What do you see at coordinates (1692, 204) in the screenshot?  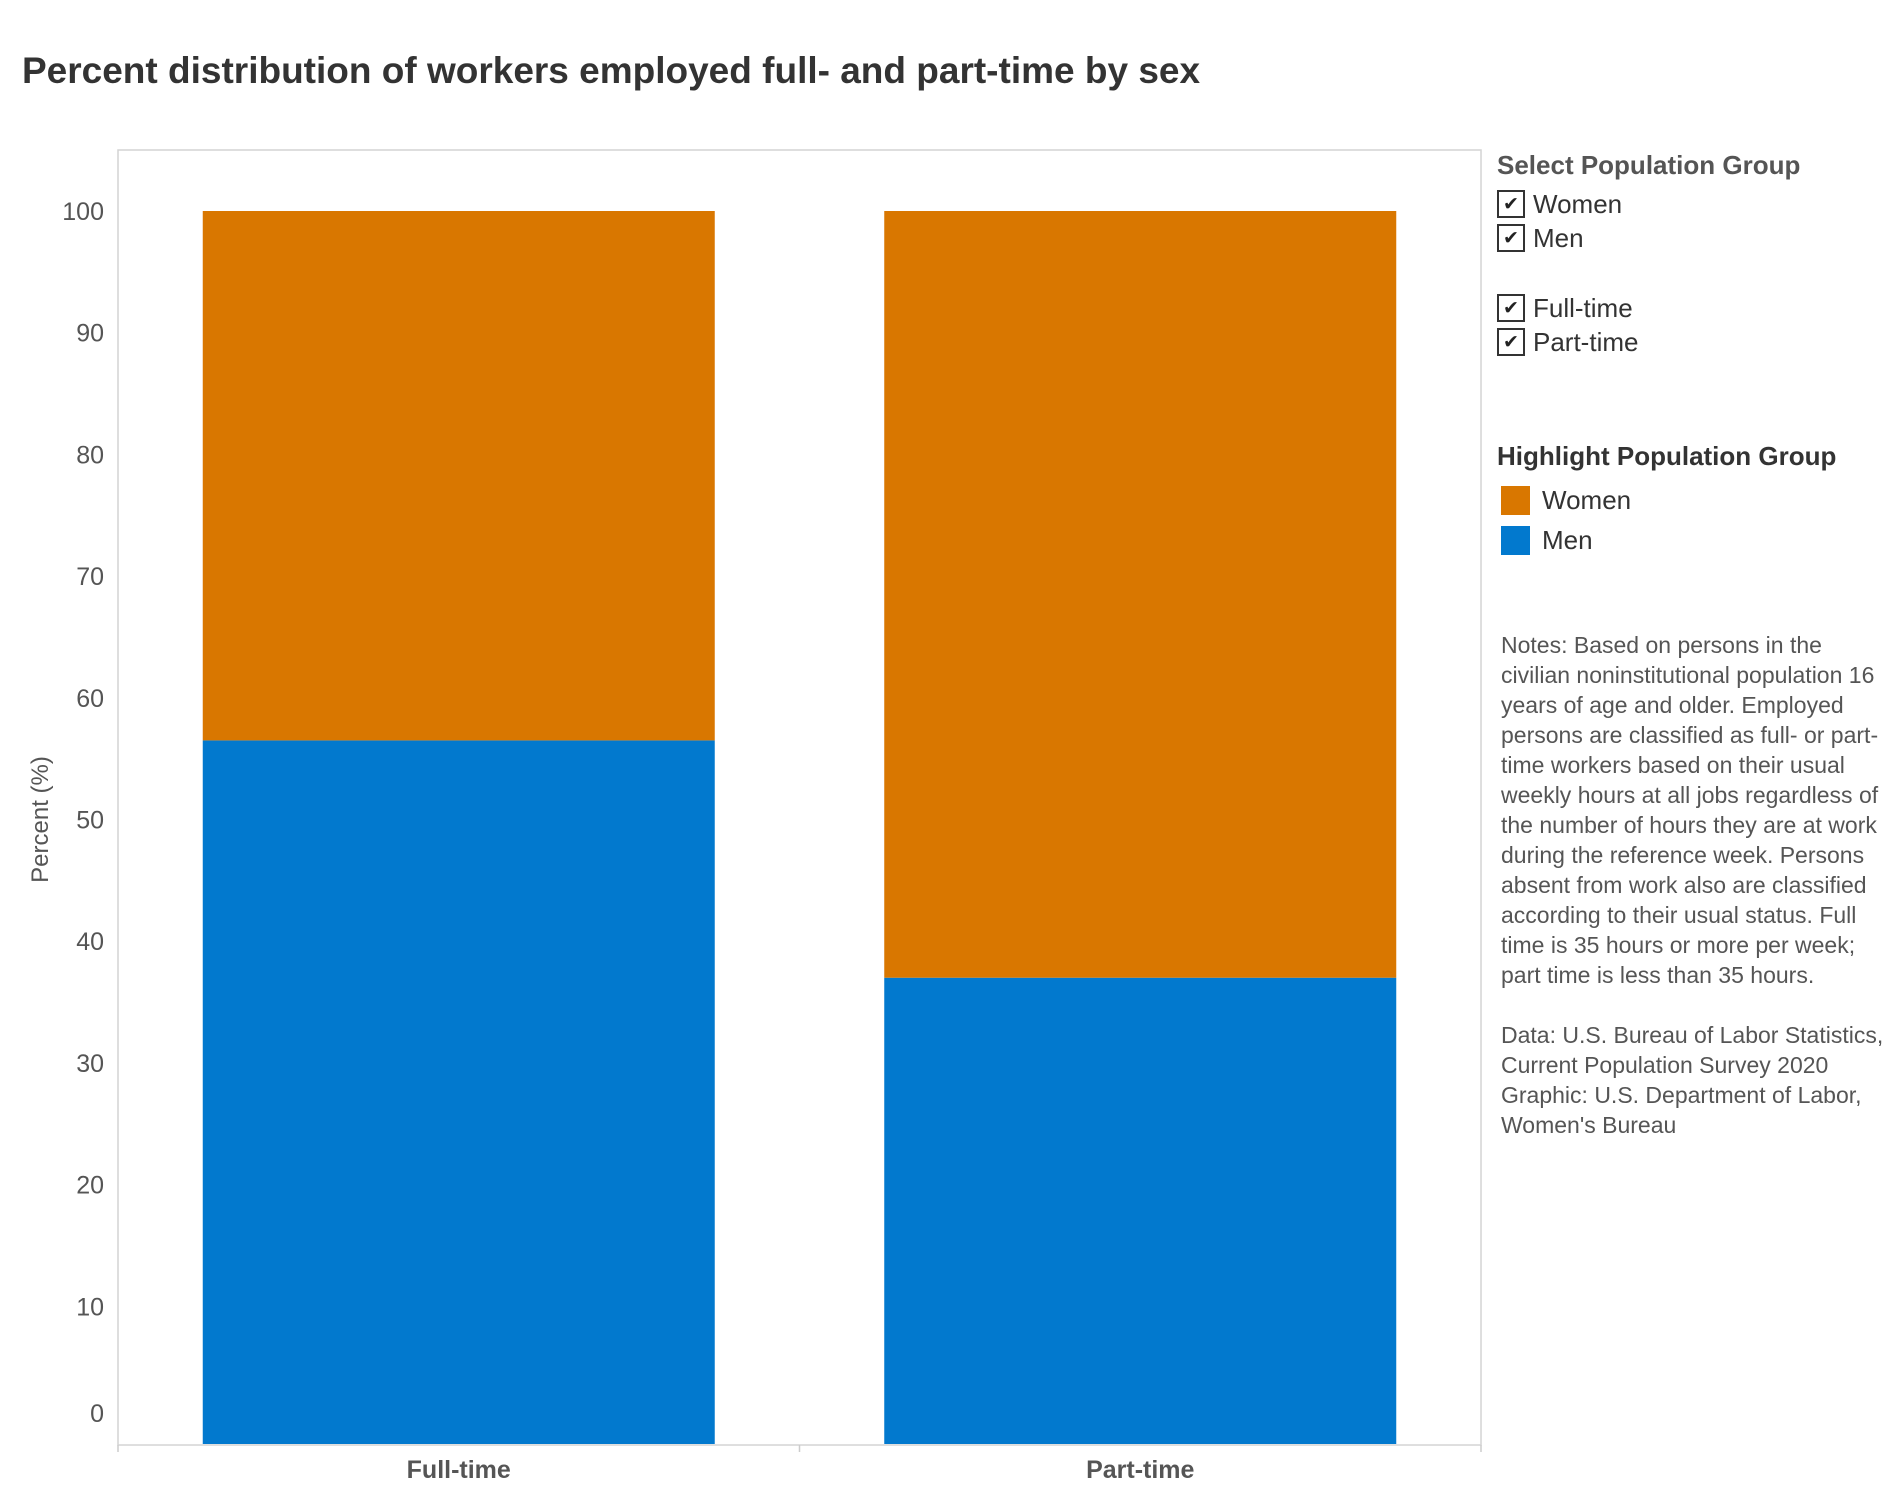 I see `checkbox-women: ✔ Women` at bounding box center [1692, 204].